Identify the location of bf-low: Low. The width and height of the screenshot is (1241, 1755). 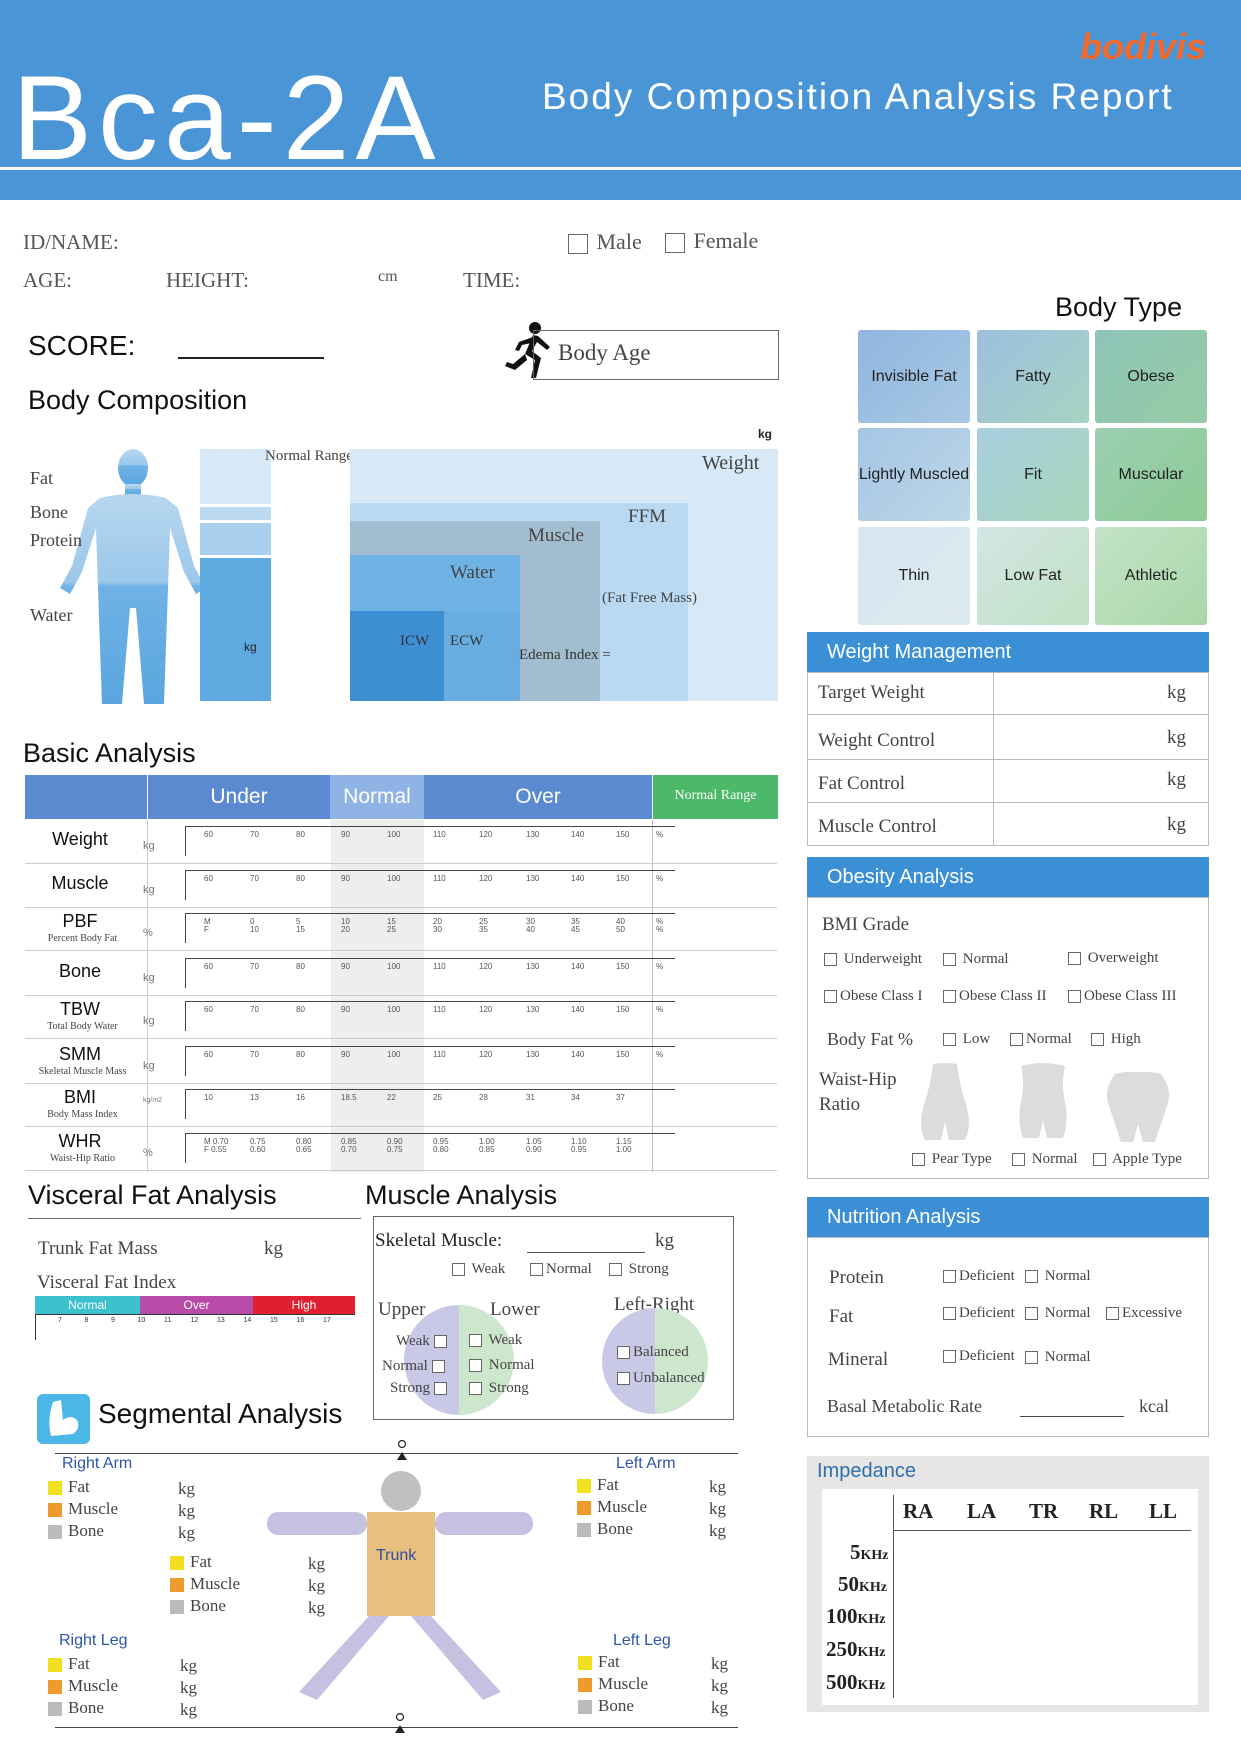
(966, 1039).